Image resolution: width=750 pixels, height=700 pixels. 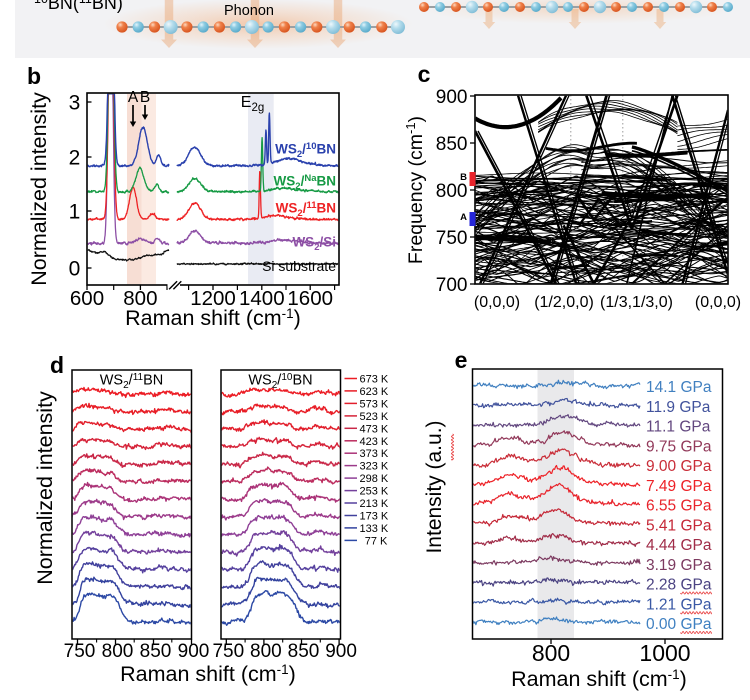 What do you see at coordinates (461, 360) in the screenshot?
I see `svg-text: e` at bounding box center [461, 360].